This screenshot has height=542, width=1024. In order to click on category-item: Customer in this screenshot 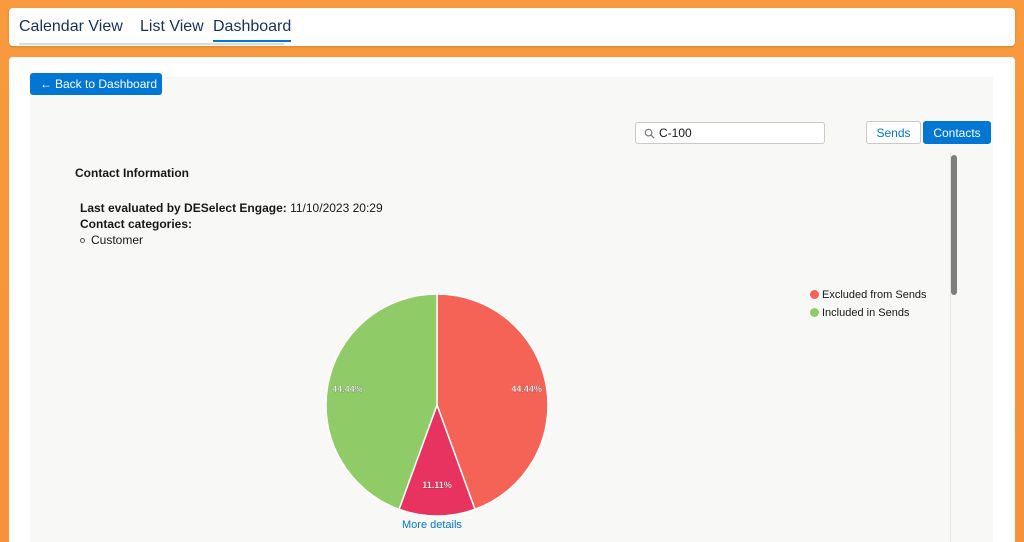, I will do `click(111, 240)`.